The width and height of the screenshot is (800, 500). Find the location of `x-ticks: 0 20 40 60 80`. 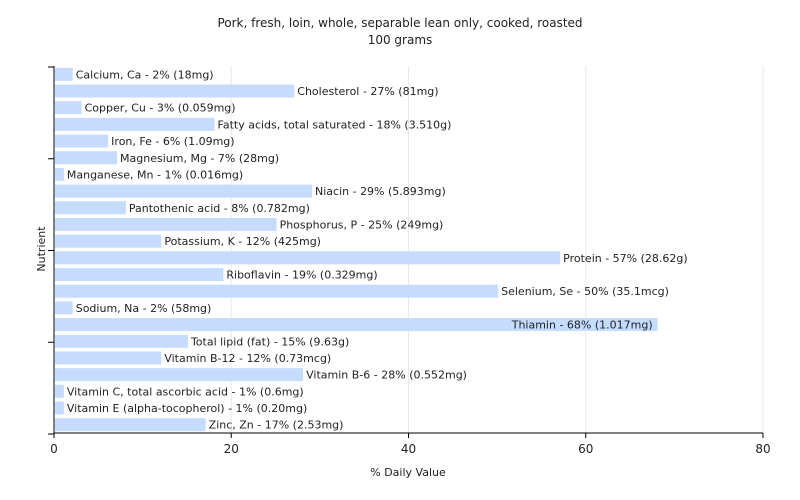

x-ticks: 0 20 40 60 80 is located at coordinates (410, 444).